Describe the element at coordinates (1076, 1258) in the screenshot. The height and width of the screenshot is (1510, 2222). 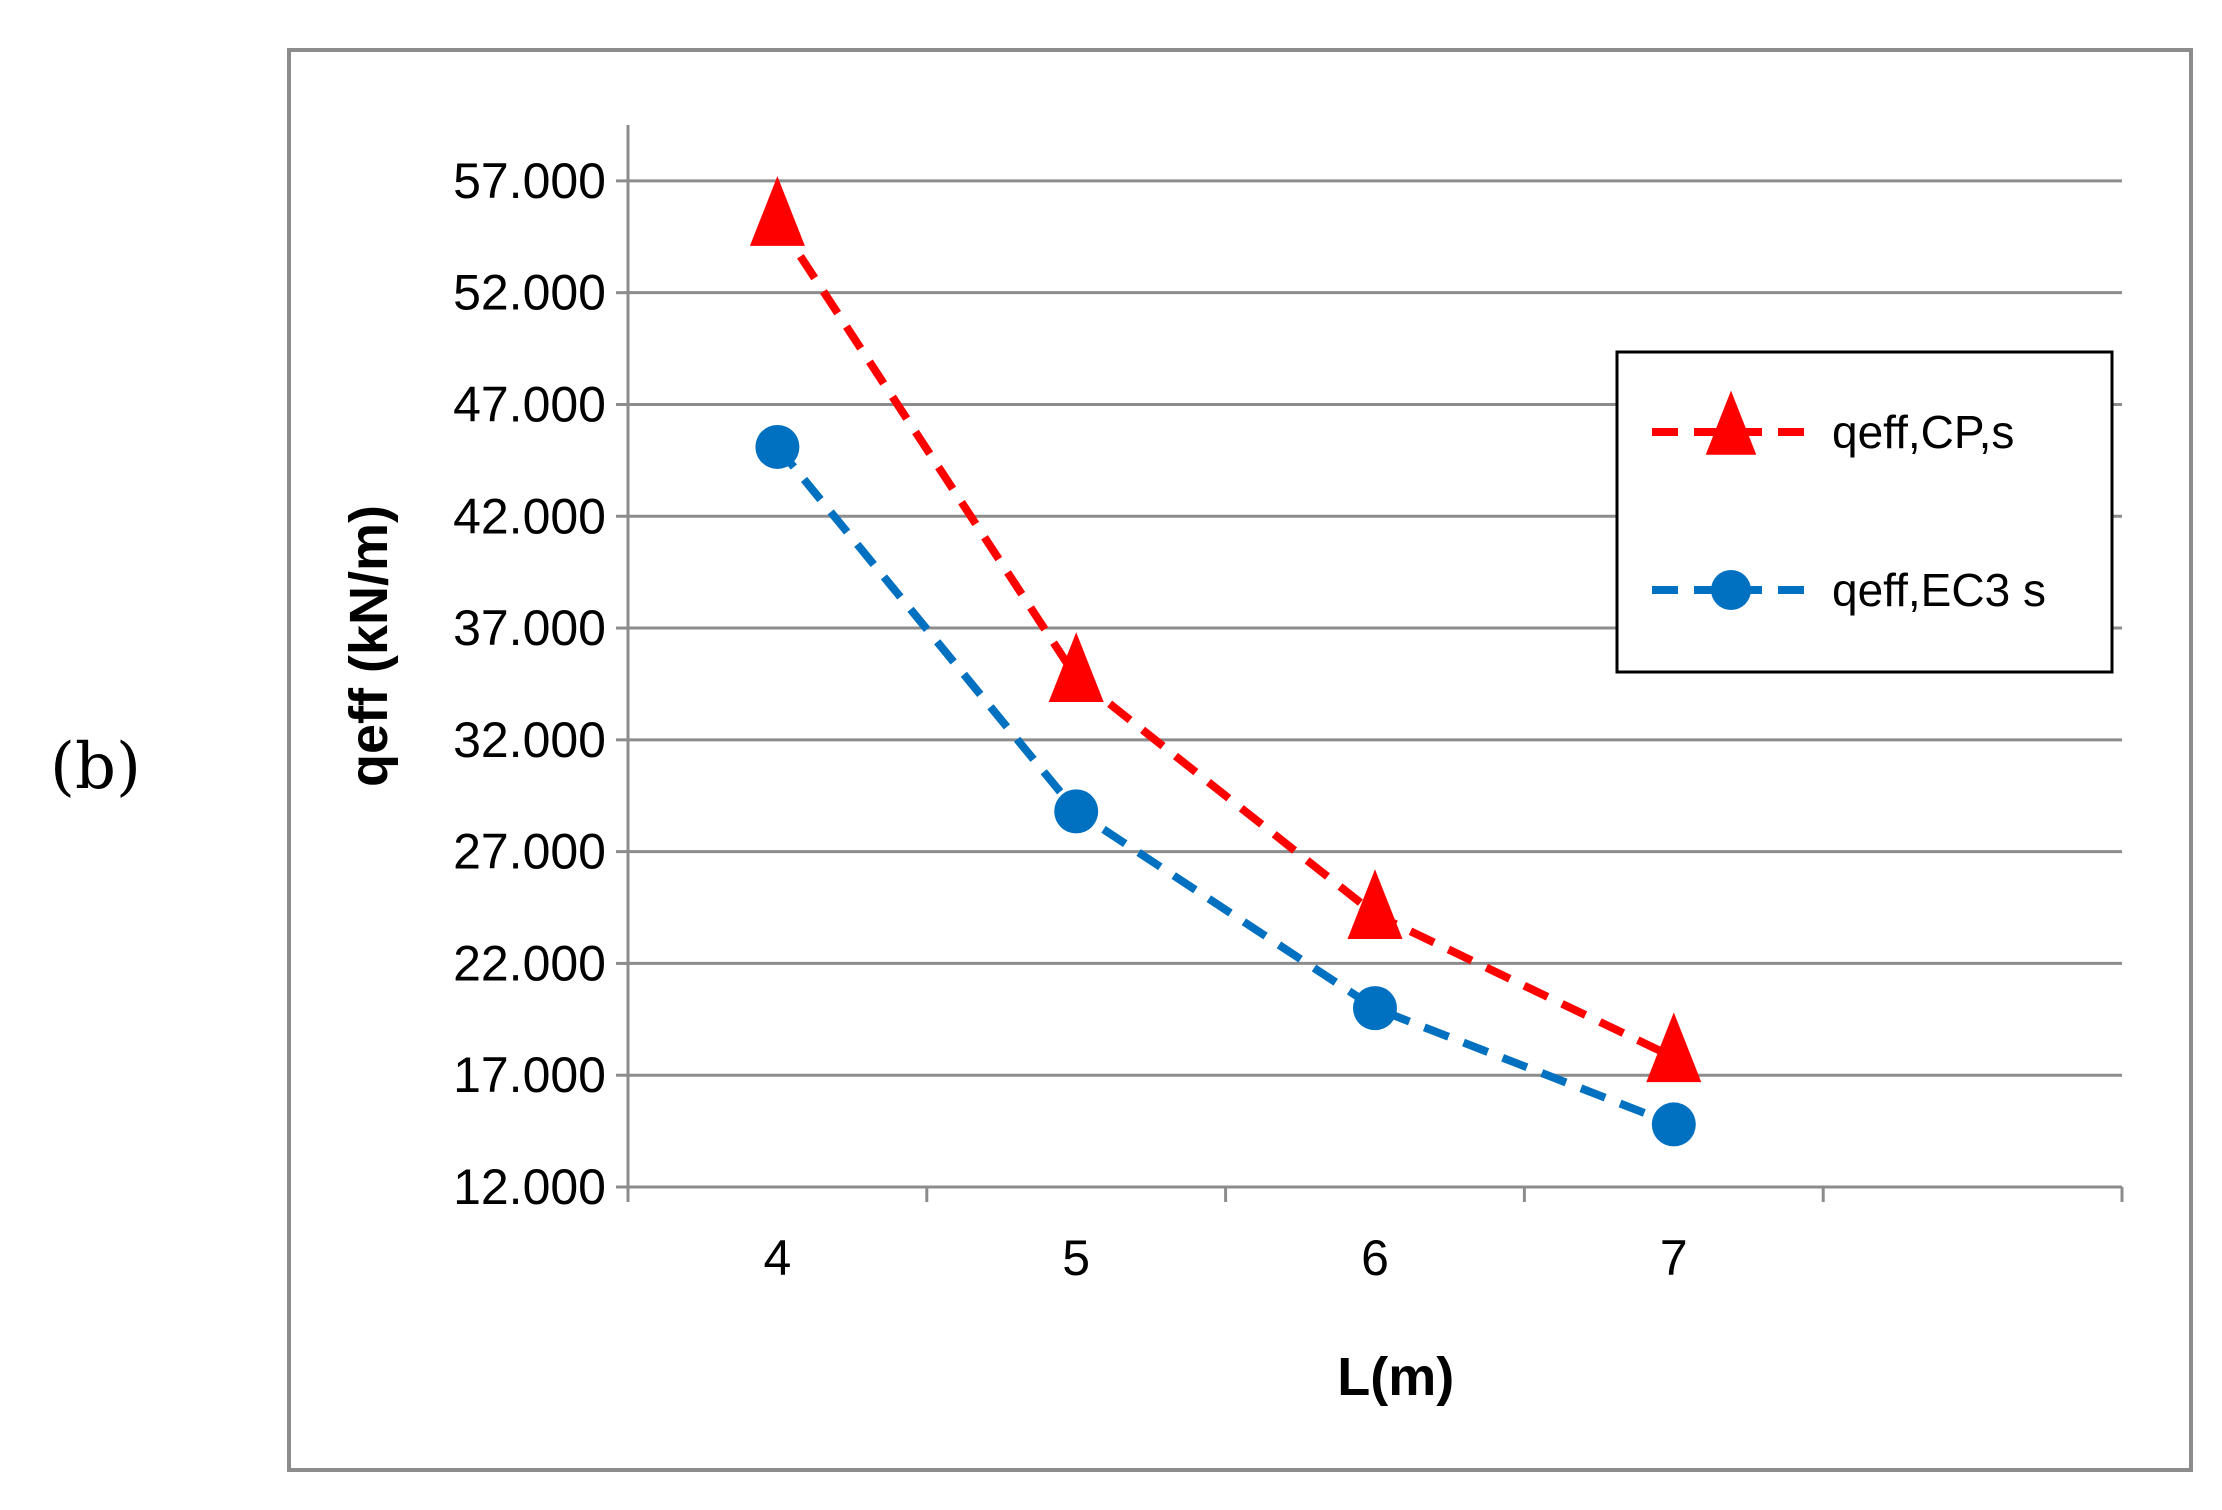
I see `x-tick-label: 5` at that location.